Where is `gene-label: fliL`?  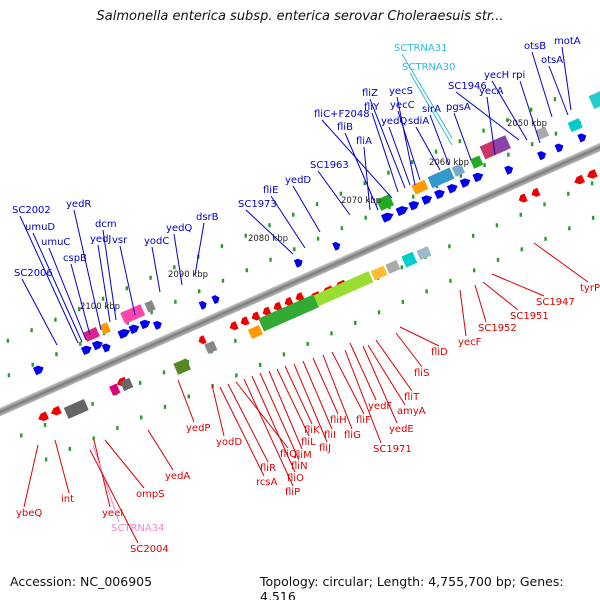
gene-label: fliL is located at coordinates (308, 442).